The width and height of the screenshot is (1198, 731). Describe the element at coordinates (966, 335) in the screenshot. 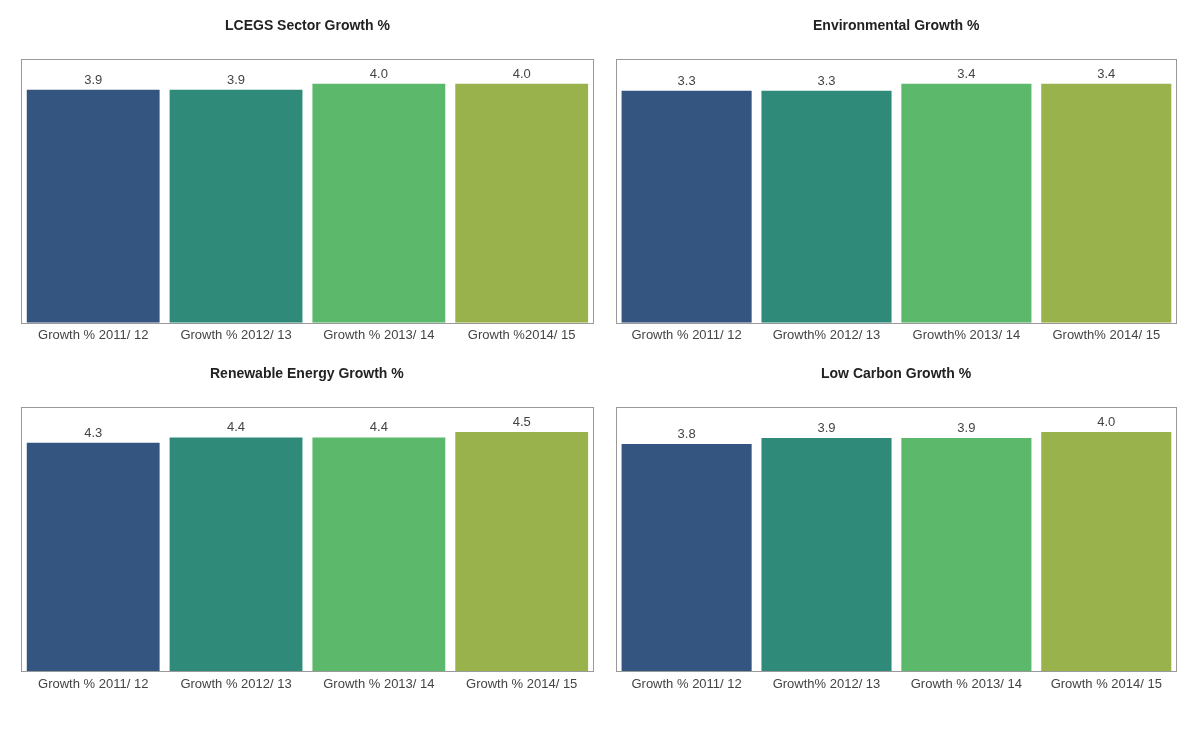

I see `x-tick-label: Growth% 2013/ 14` at that location.